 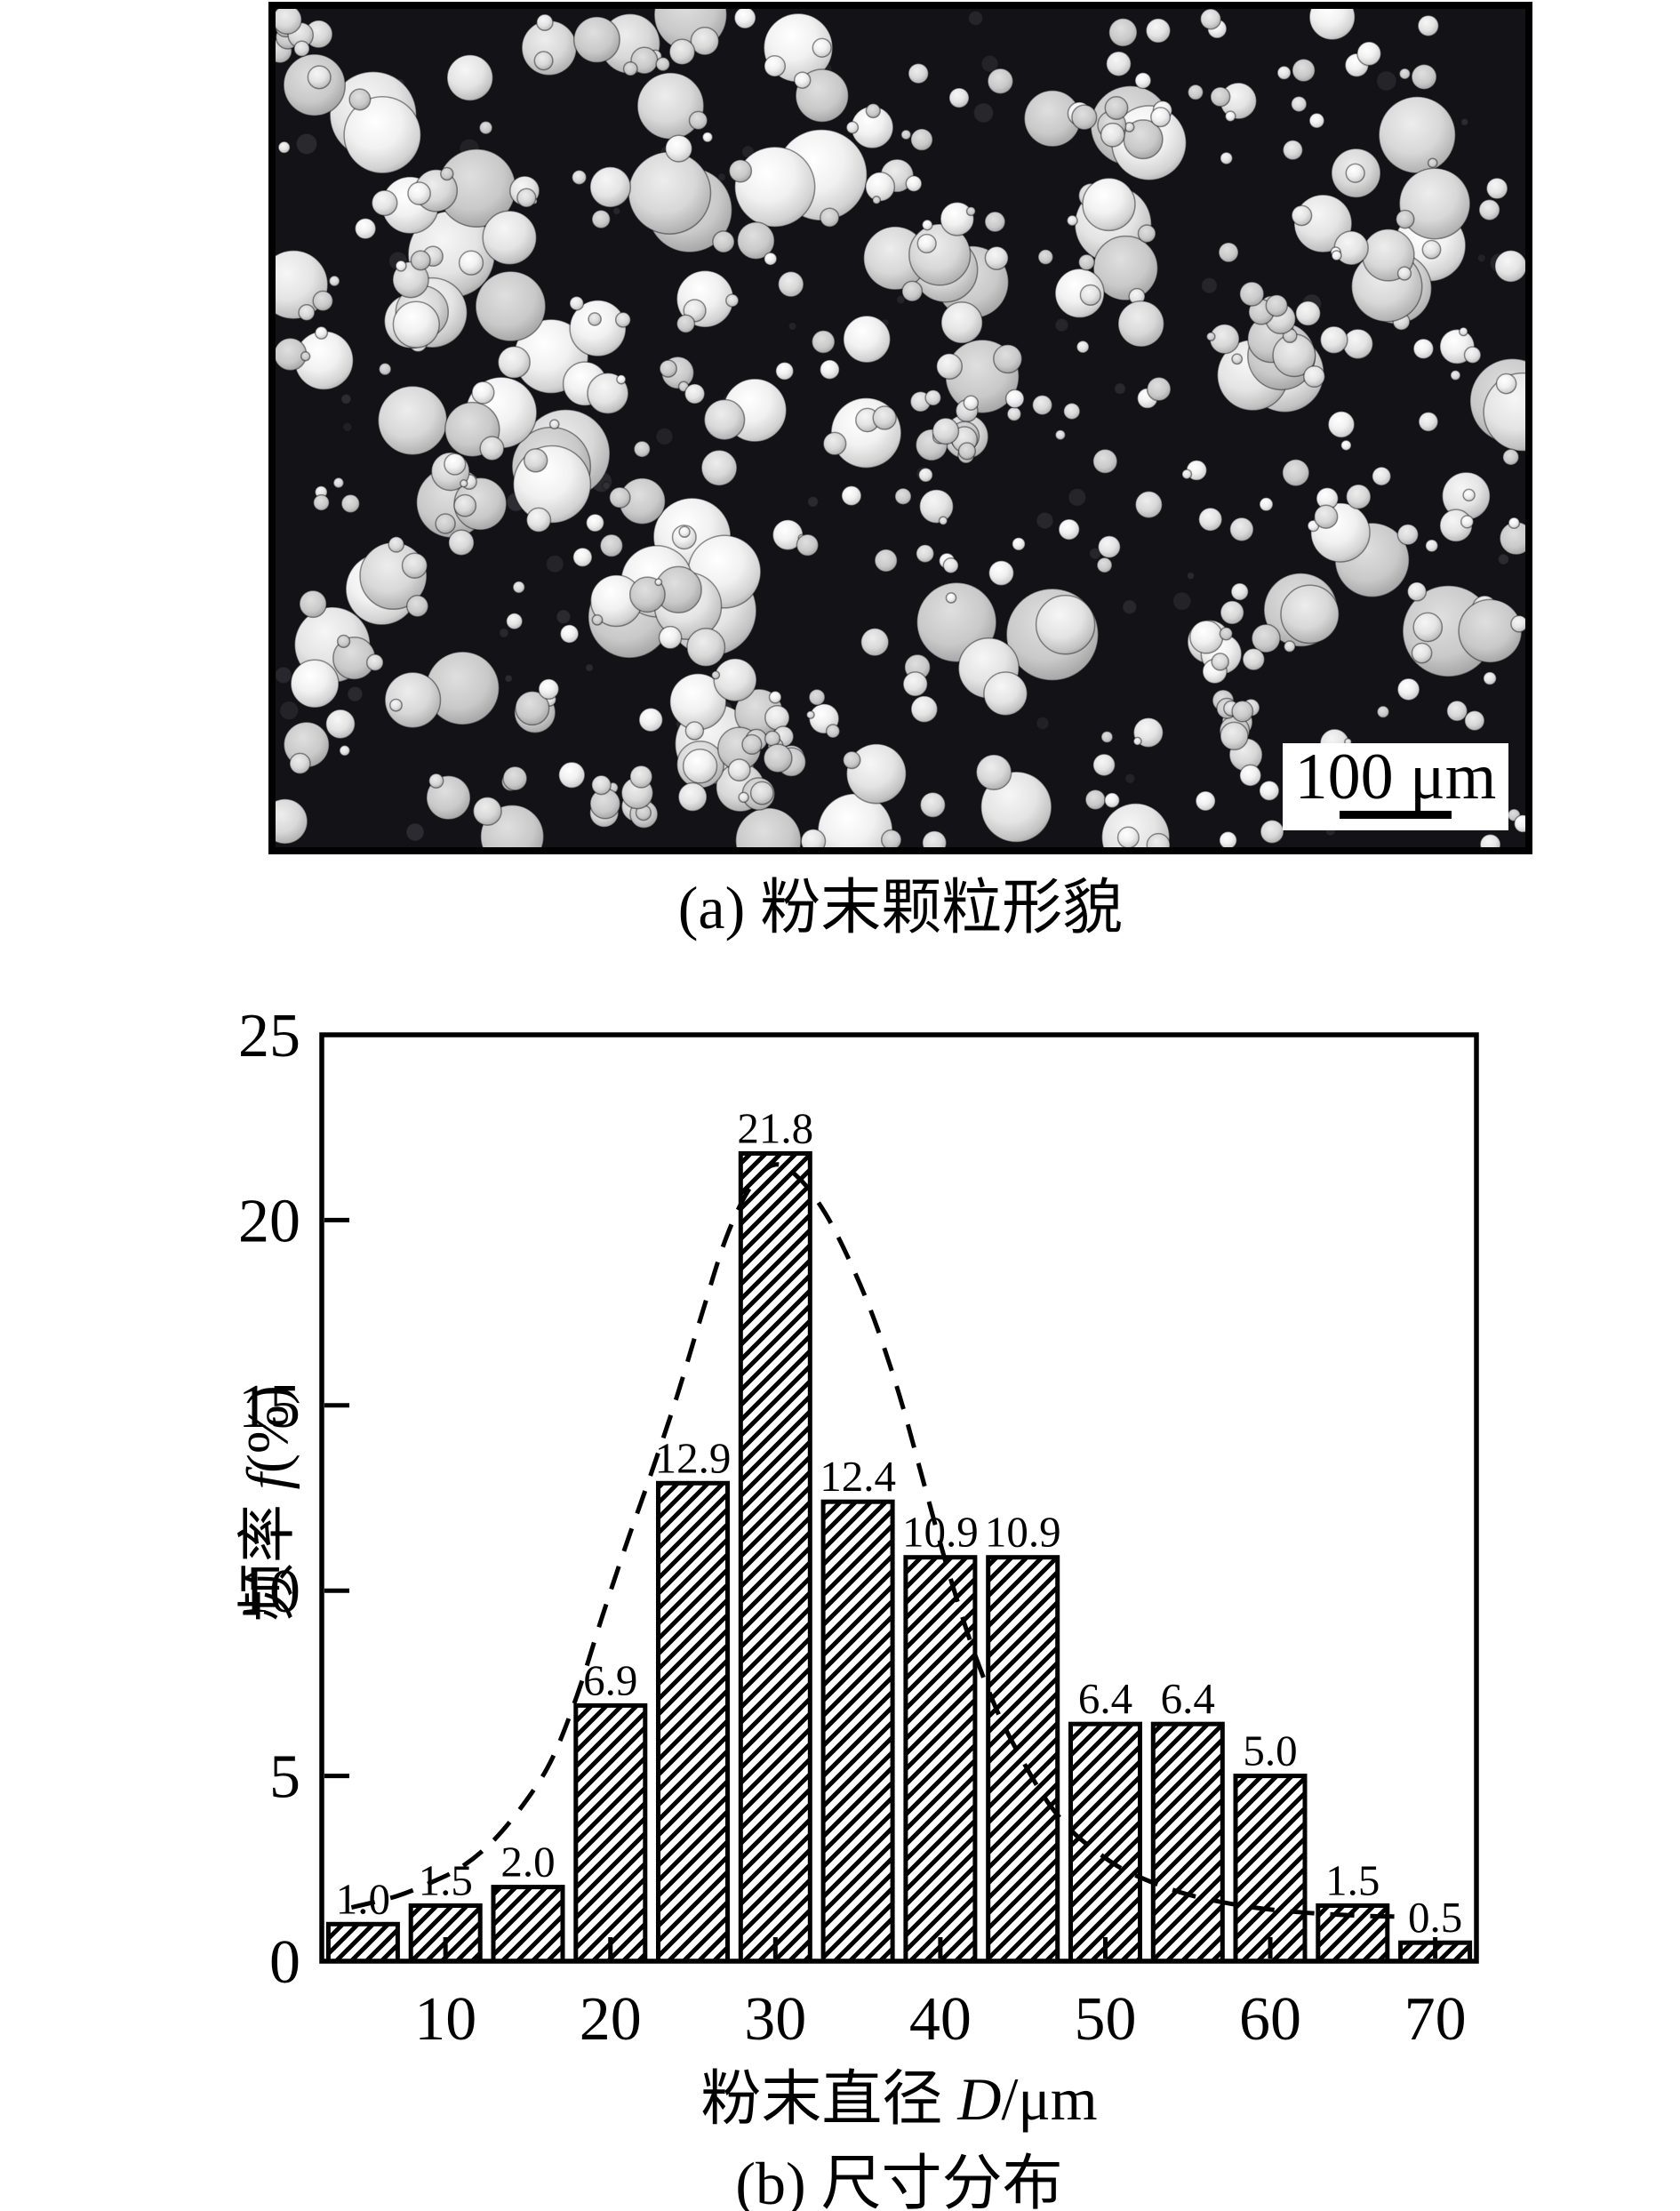 What do you see at coordinates (693, 1458) in the screenshot?
I see `bar-value-label: 12.9` at bounding box center [693, 1458].